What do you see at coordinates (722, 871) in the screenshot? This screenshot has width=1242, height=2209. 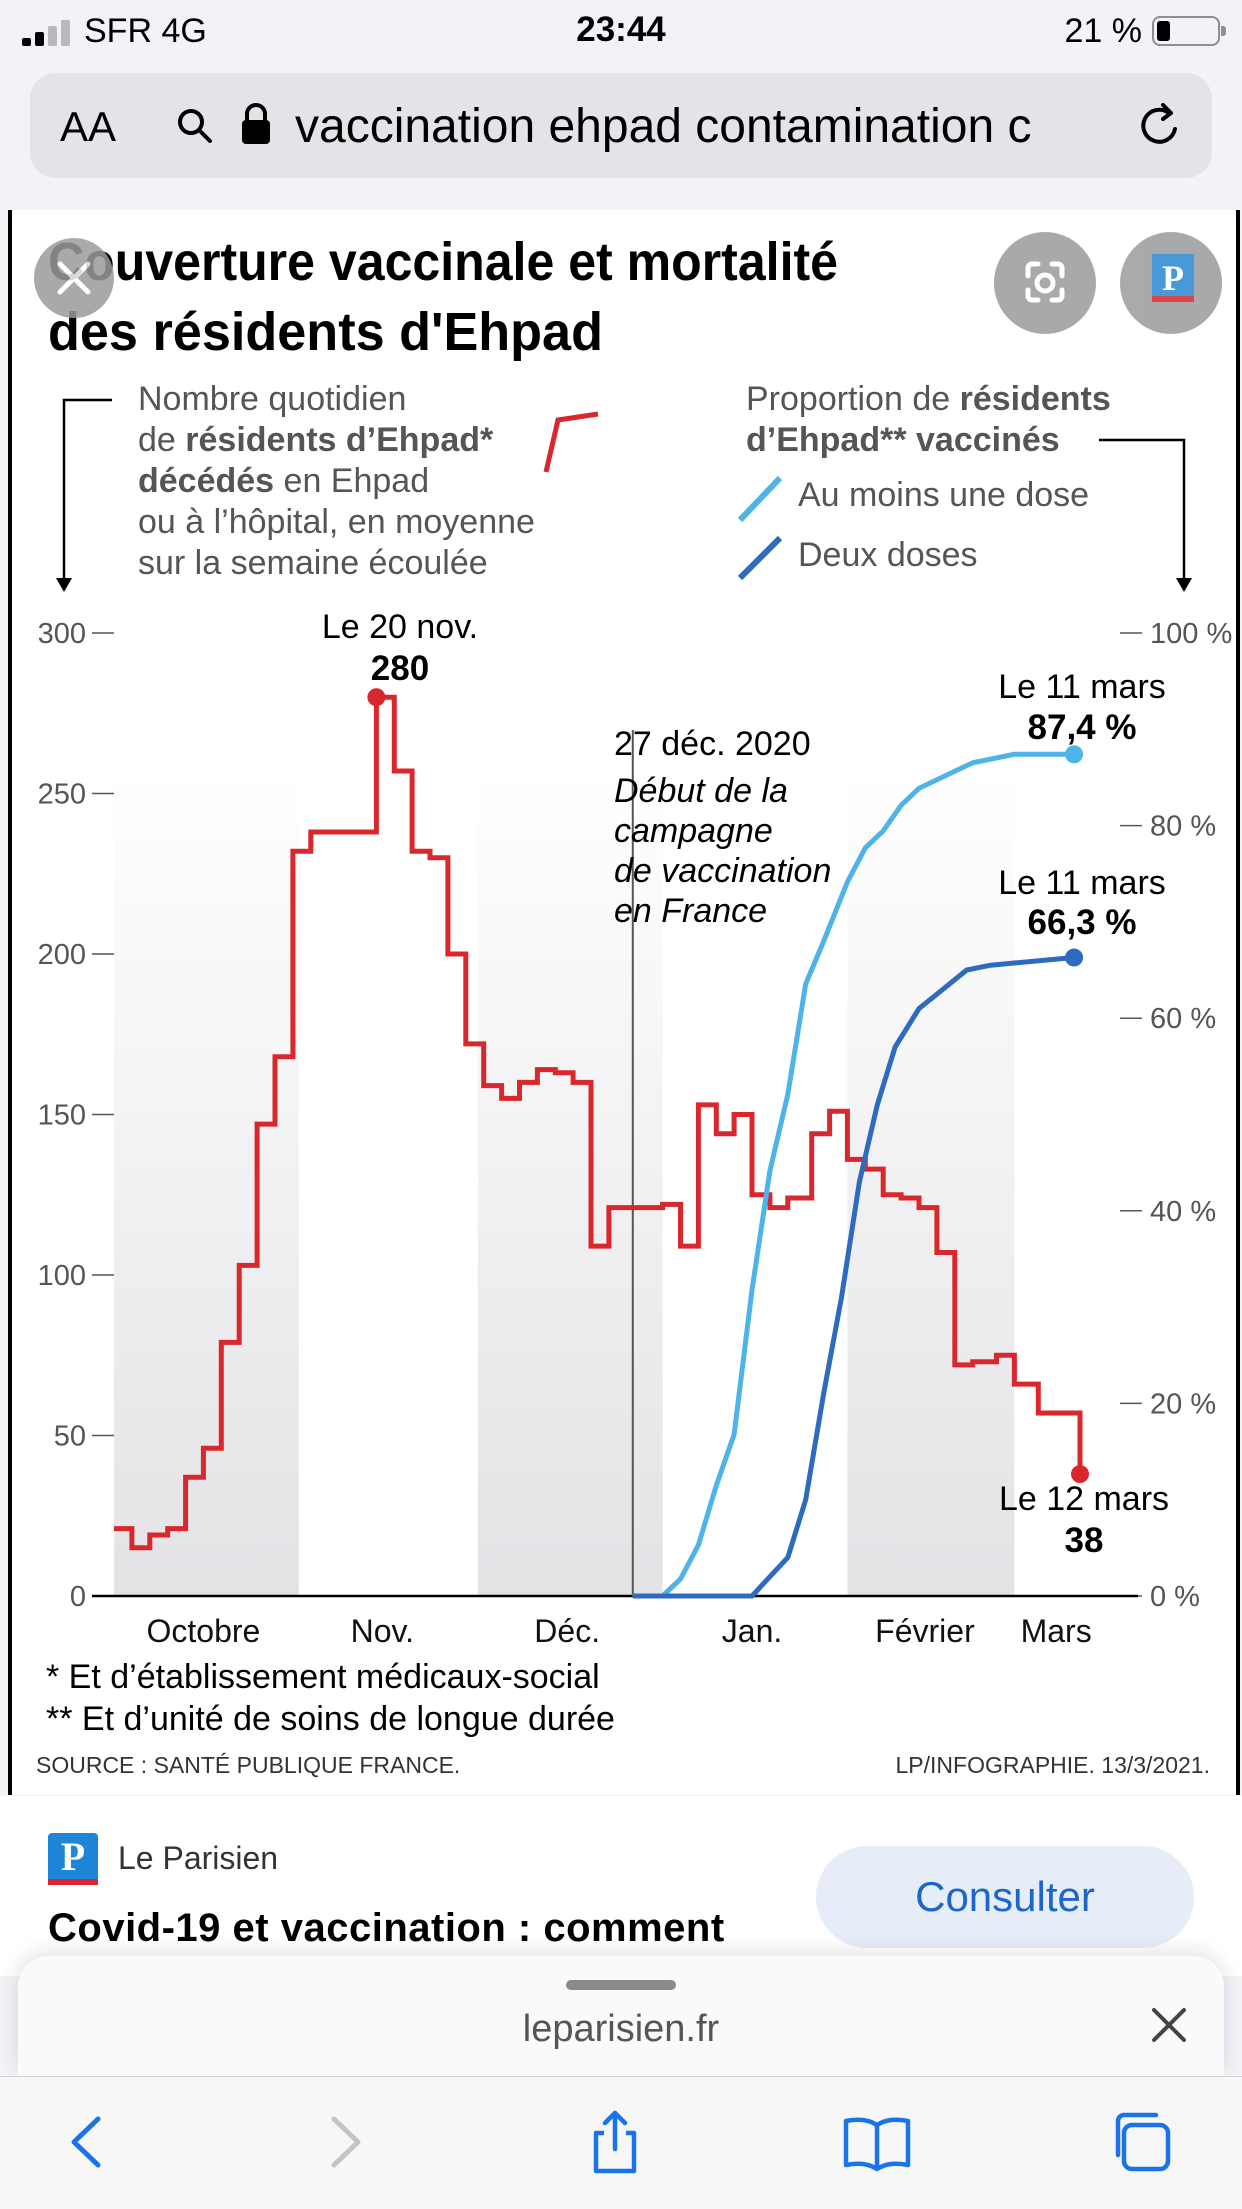 I see `campaign-text-3: de vaccination` at bounding box center [722, 871].